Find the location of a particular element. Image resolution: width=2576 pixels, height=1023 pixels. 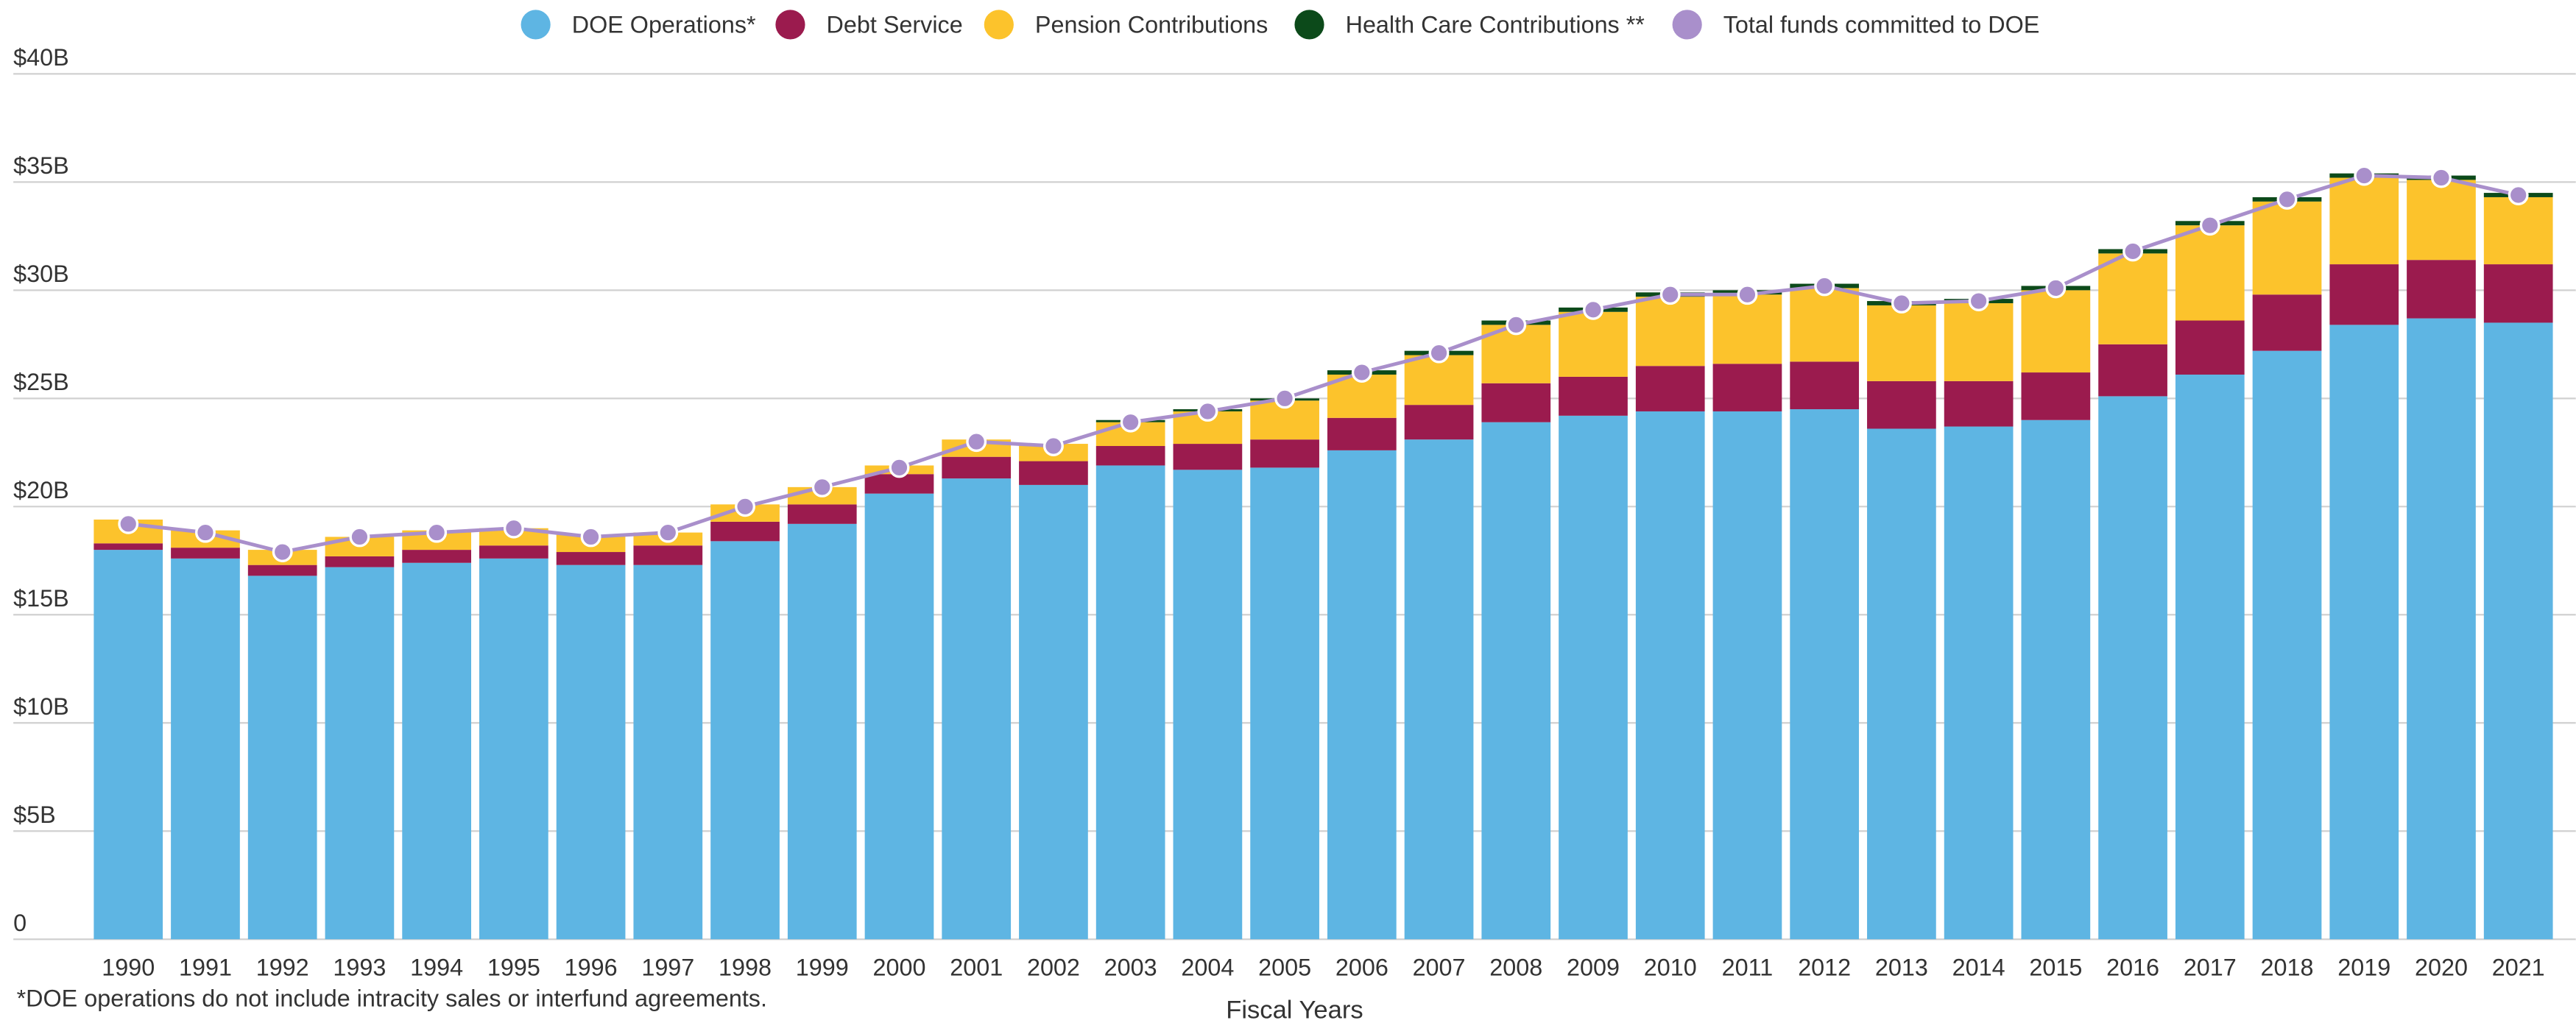

x-tick-label: 1995 is located at coordinates (513, 967).